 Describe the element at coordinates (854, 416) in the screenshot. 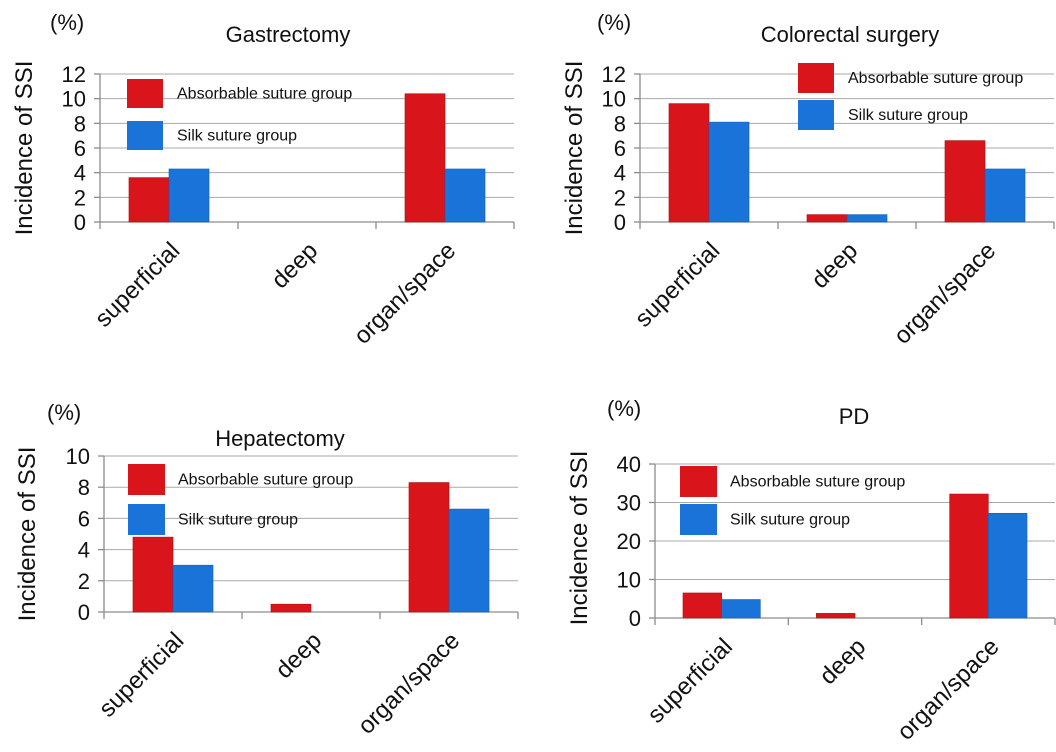

I see `chart-title: PD` at that location.